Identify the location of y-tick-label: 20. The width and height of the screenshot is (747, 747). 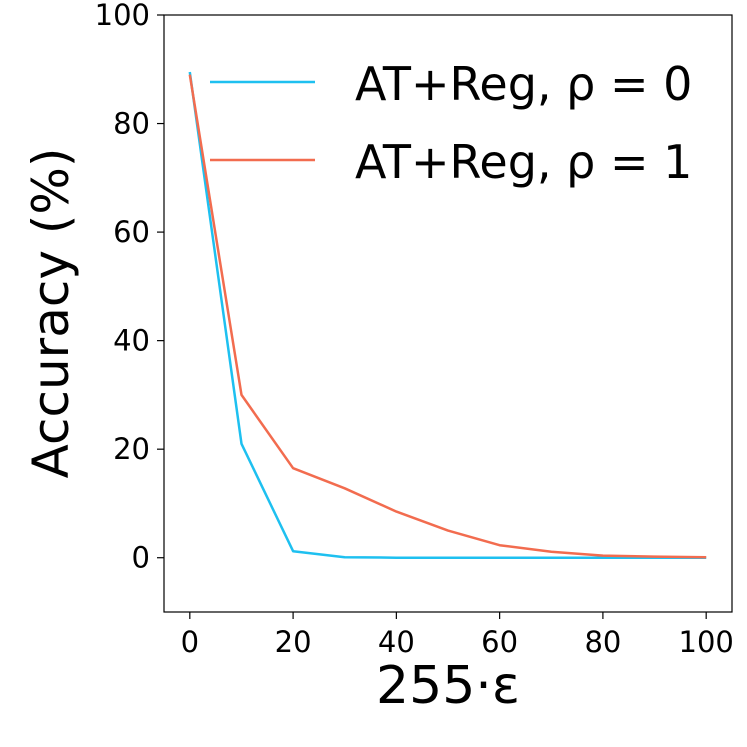
(131, 449).